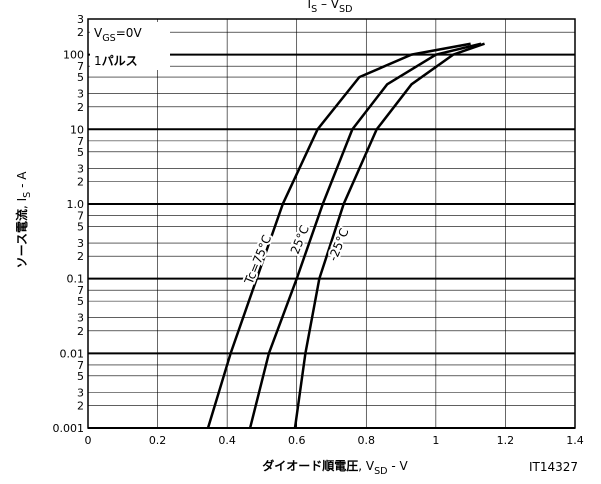 Image resolution: width=601 pixels, height=484 pixels. I want to click on y-axis-label: ソース電流, IS - A, so click(23, 220).